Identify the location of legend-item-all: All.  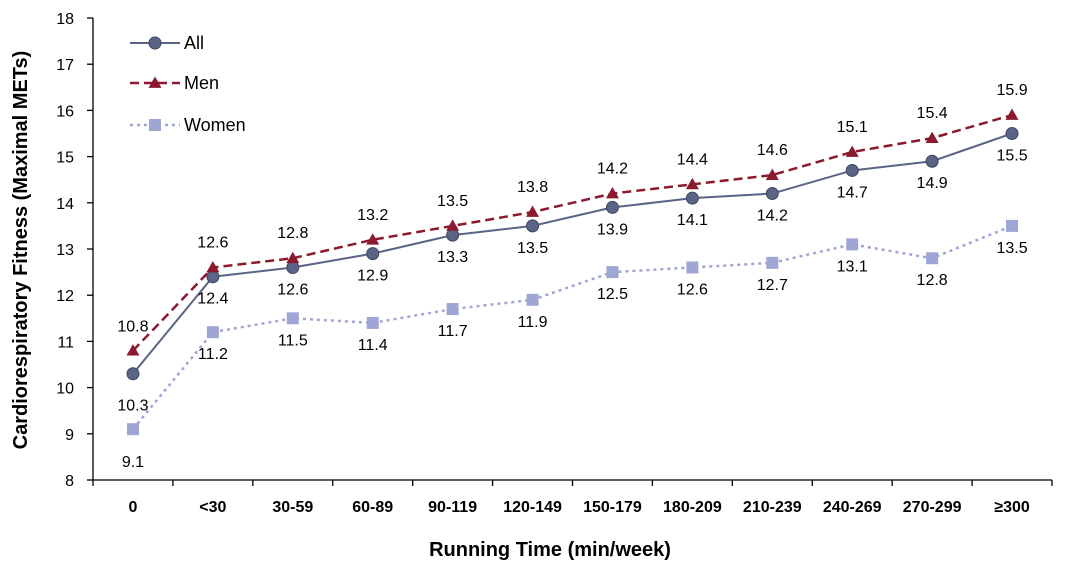
(167, 43).